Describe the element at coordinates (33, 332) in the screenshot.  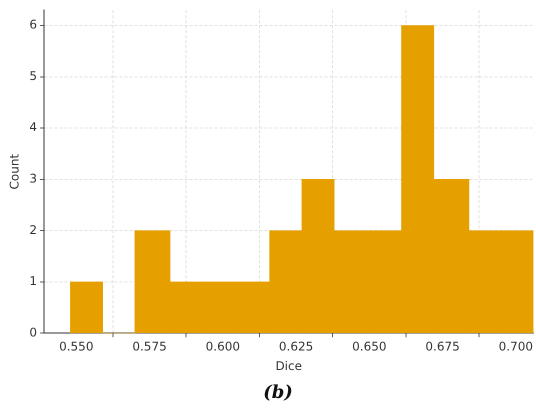
I see `y-tick-label: 0` at that location.